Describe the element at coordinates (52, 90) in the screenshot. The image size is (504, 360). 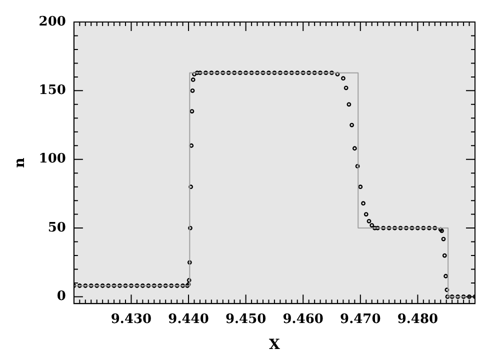
I see `y-tick-label: 150` at that location.